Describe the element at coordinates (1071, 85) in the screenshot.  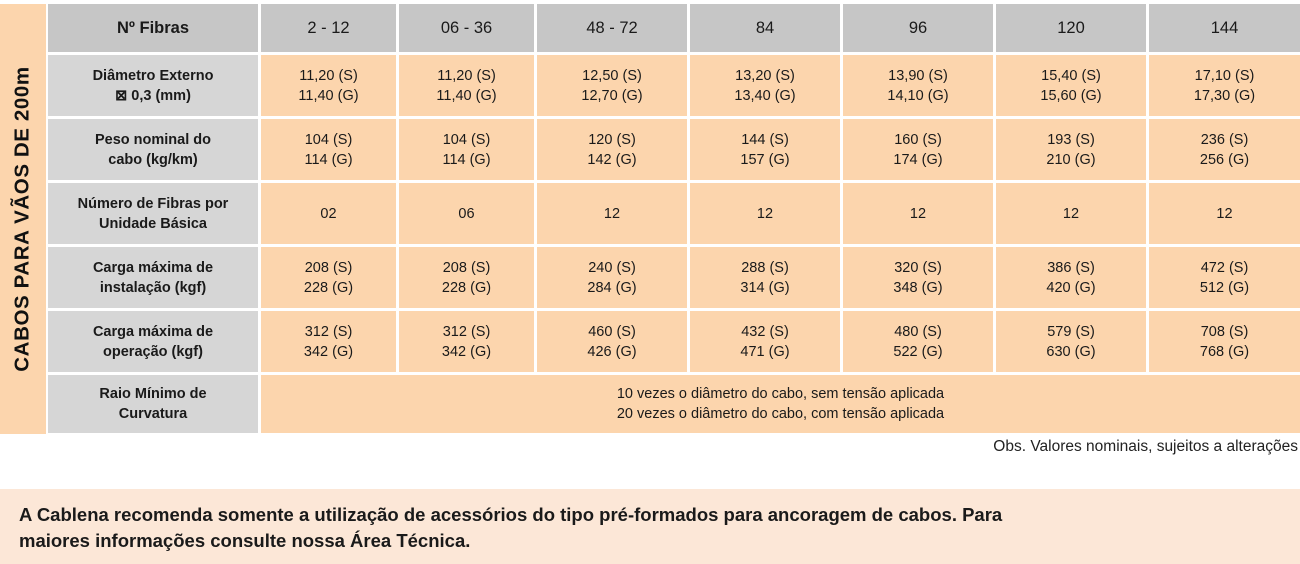
I see `value-cell: 15,40 (S) 15,60 (G)` at that location.